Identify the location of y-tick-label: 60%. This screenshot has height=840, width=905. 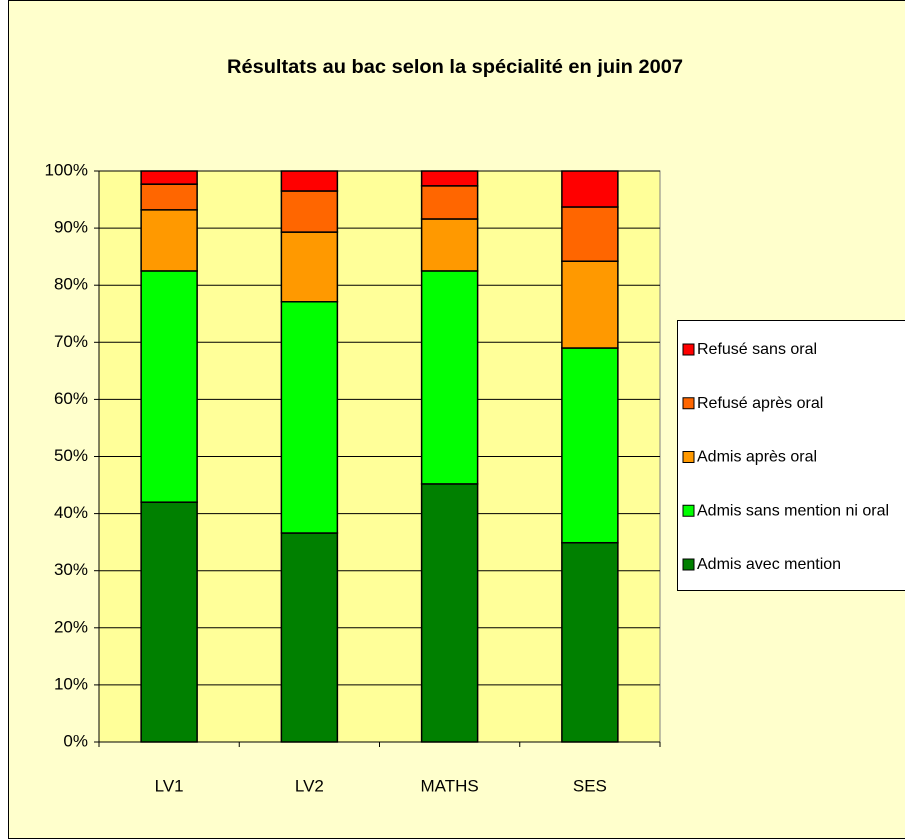
(71, 398).